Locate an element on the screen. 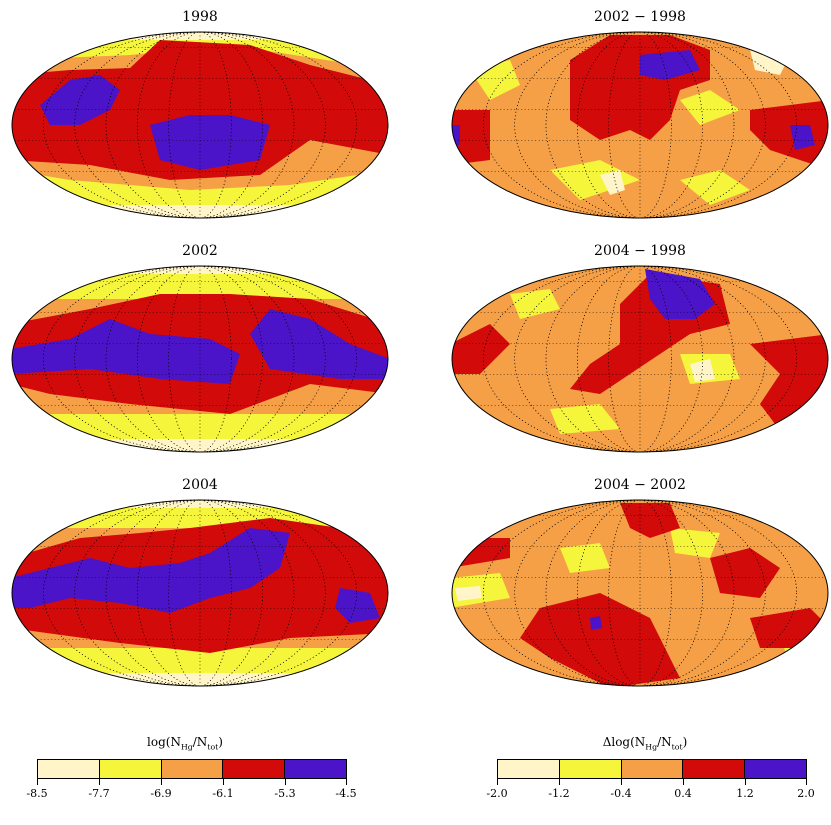  panel-2004-2002: 2004 − 2002 is located at coordinates (640, 588).